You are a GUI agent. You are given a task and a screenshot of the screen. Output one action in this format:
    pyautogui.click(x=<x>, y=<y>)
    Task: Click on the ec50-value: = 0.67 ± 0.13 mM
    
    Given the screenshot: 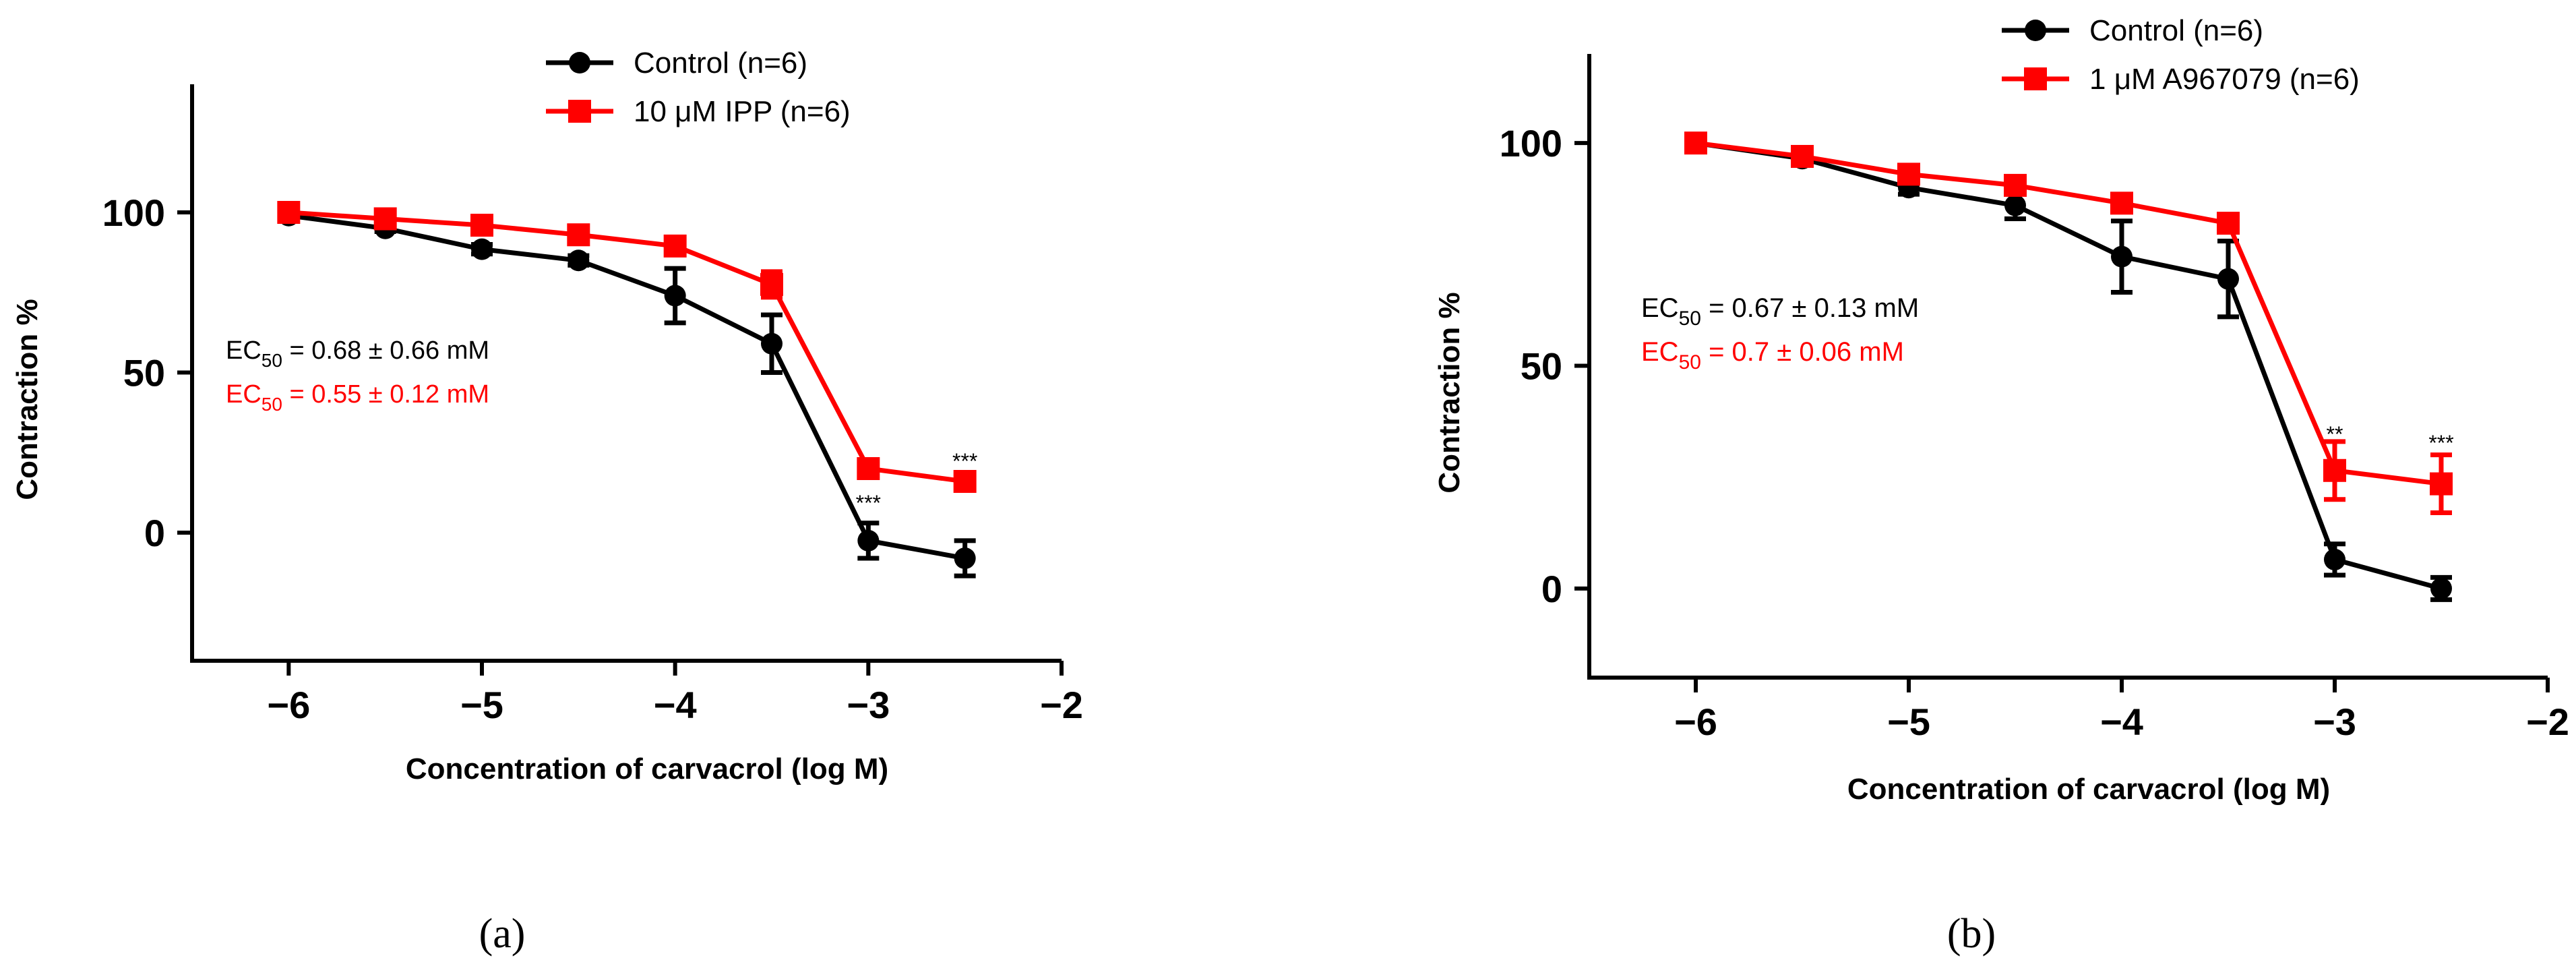 What is the action you would take?
    pyautogui.click(x=1810, y=308)
    